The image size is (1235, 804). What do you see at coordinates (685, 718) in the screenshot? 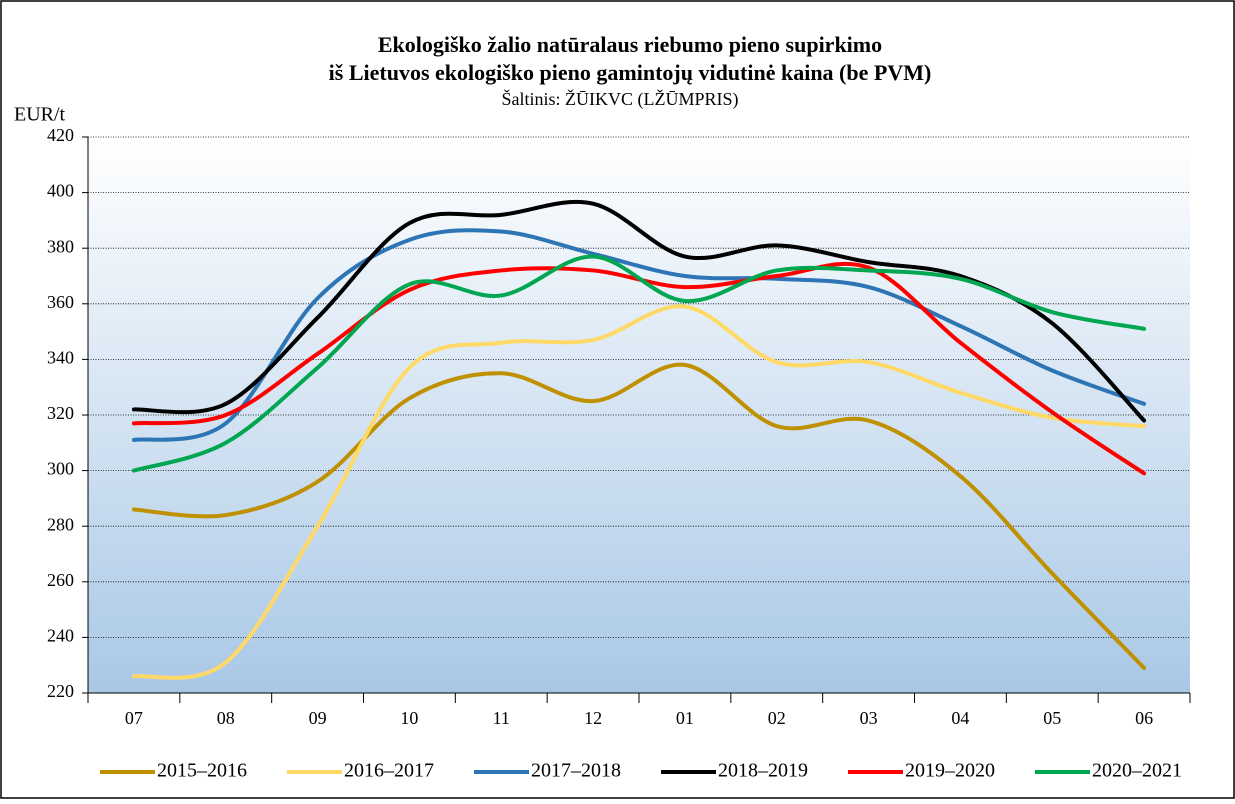
I see `x-tick-label: 01` at bounding box center [685, 718].